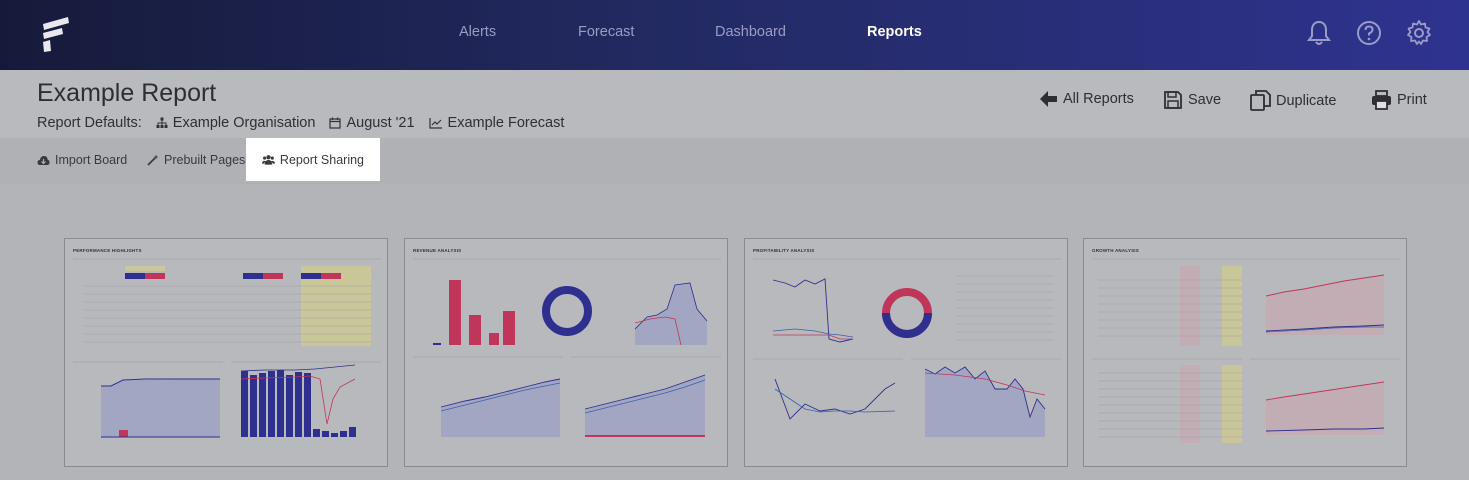 The width and height of the screenshot is (1469, 480). I want to click on period-label: August '21, so click(380, 123).